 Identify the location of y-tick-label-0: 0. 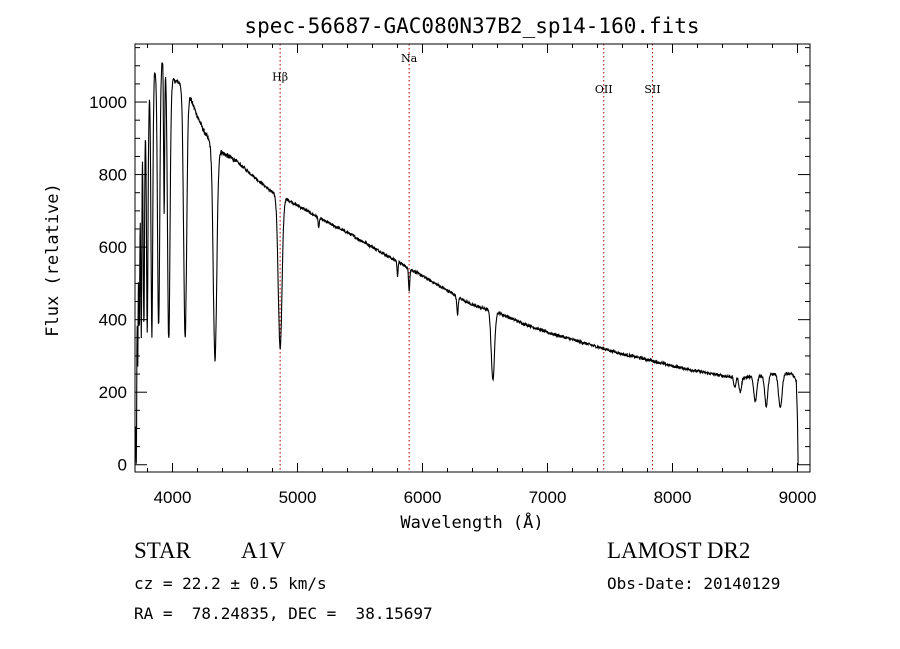
(122, 465).